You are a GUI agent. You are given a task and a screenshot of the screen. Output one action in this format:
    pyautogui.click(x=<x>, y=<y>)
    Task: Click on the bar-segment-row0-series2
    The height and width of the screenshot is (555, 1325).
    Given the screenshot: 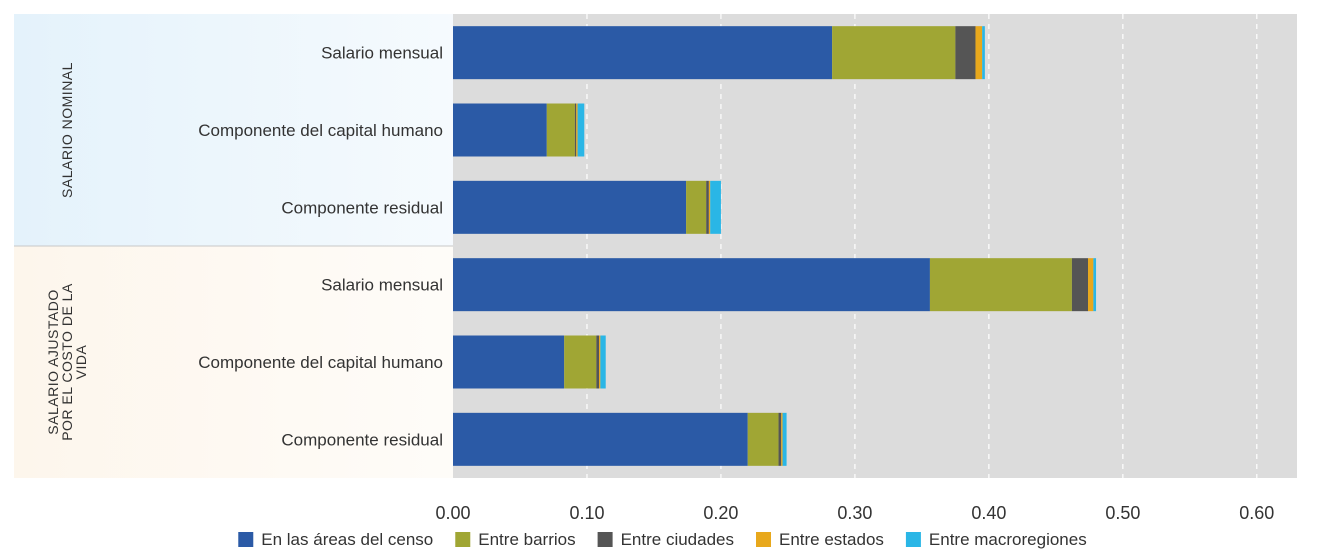 What is the action you would take?
    pyautogui.click(x=965, y=53)
    